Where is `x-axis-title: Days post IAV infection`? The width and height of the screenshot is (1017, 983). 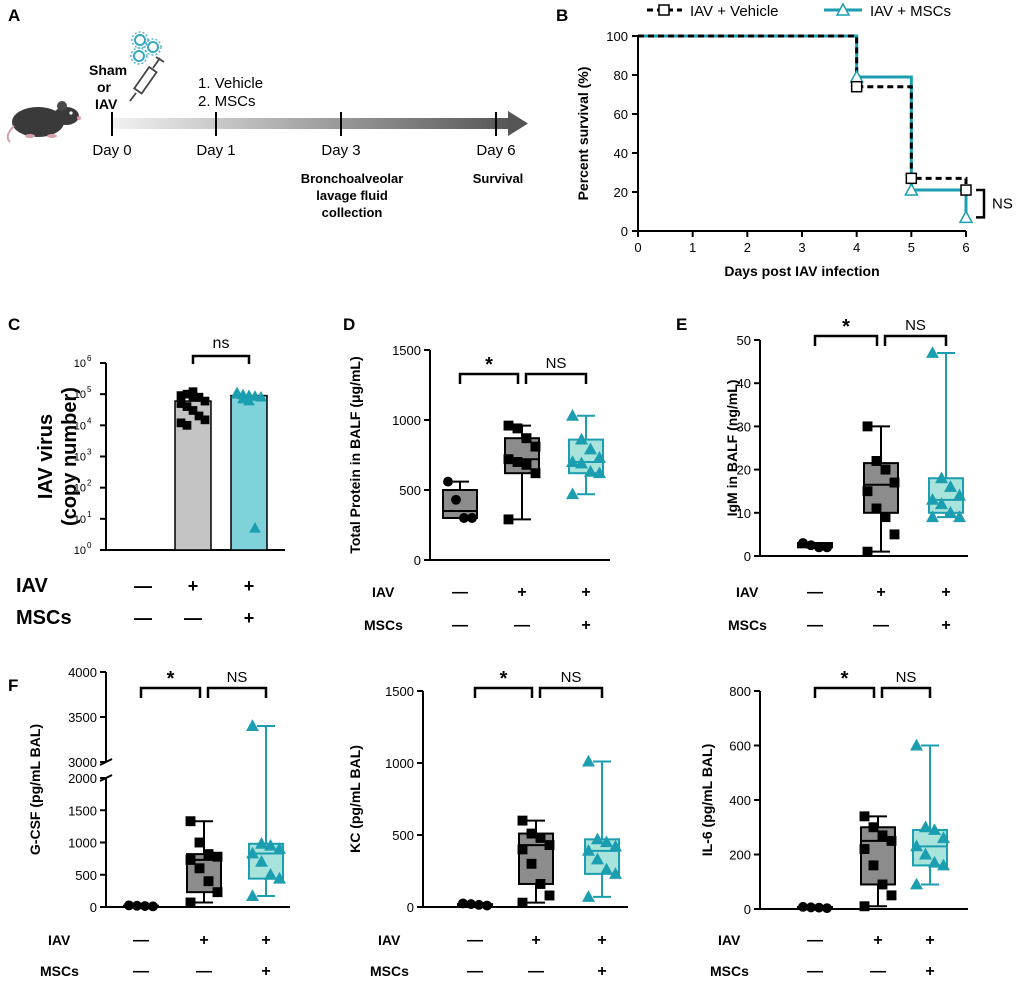 x-axis-title: Days post IAV infection is located at coordinates (801, 271).